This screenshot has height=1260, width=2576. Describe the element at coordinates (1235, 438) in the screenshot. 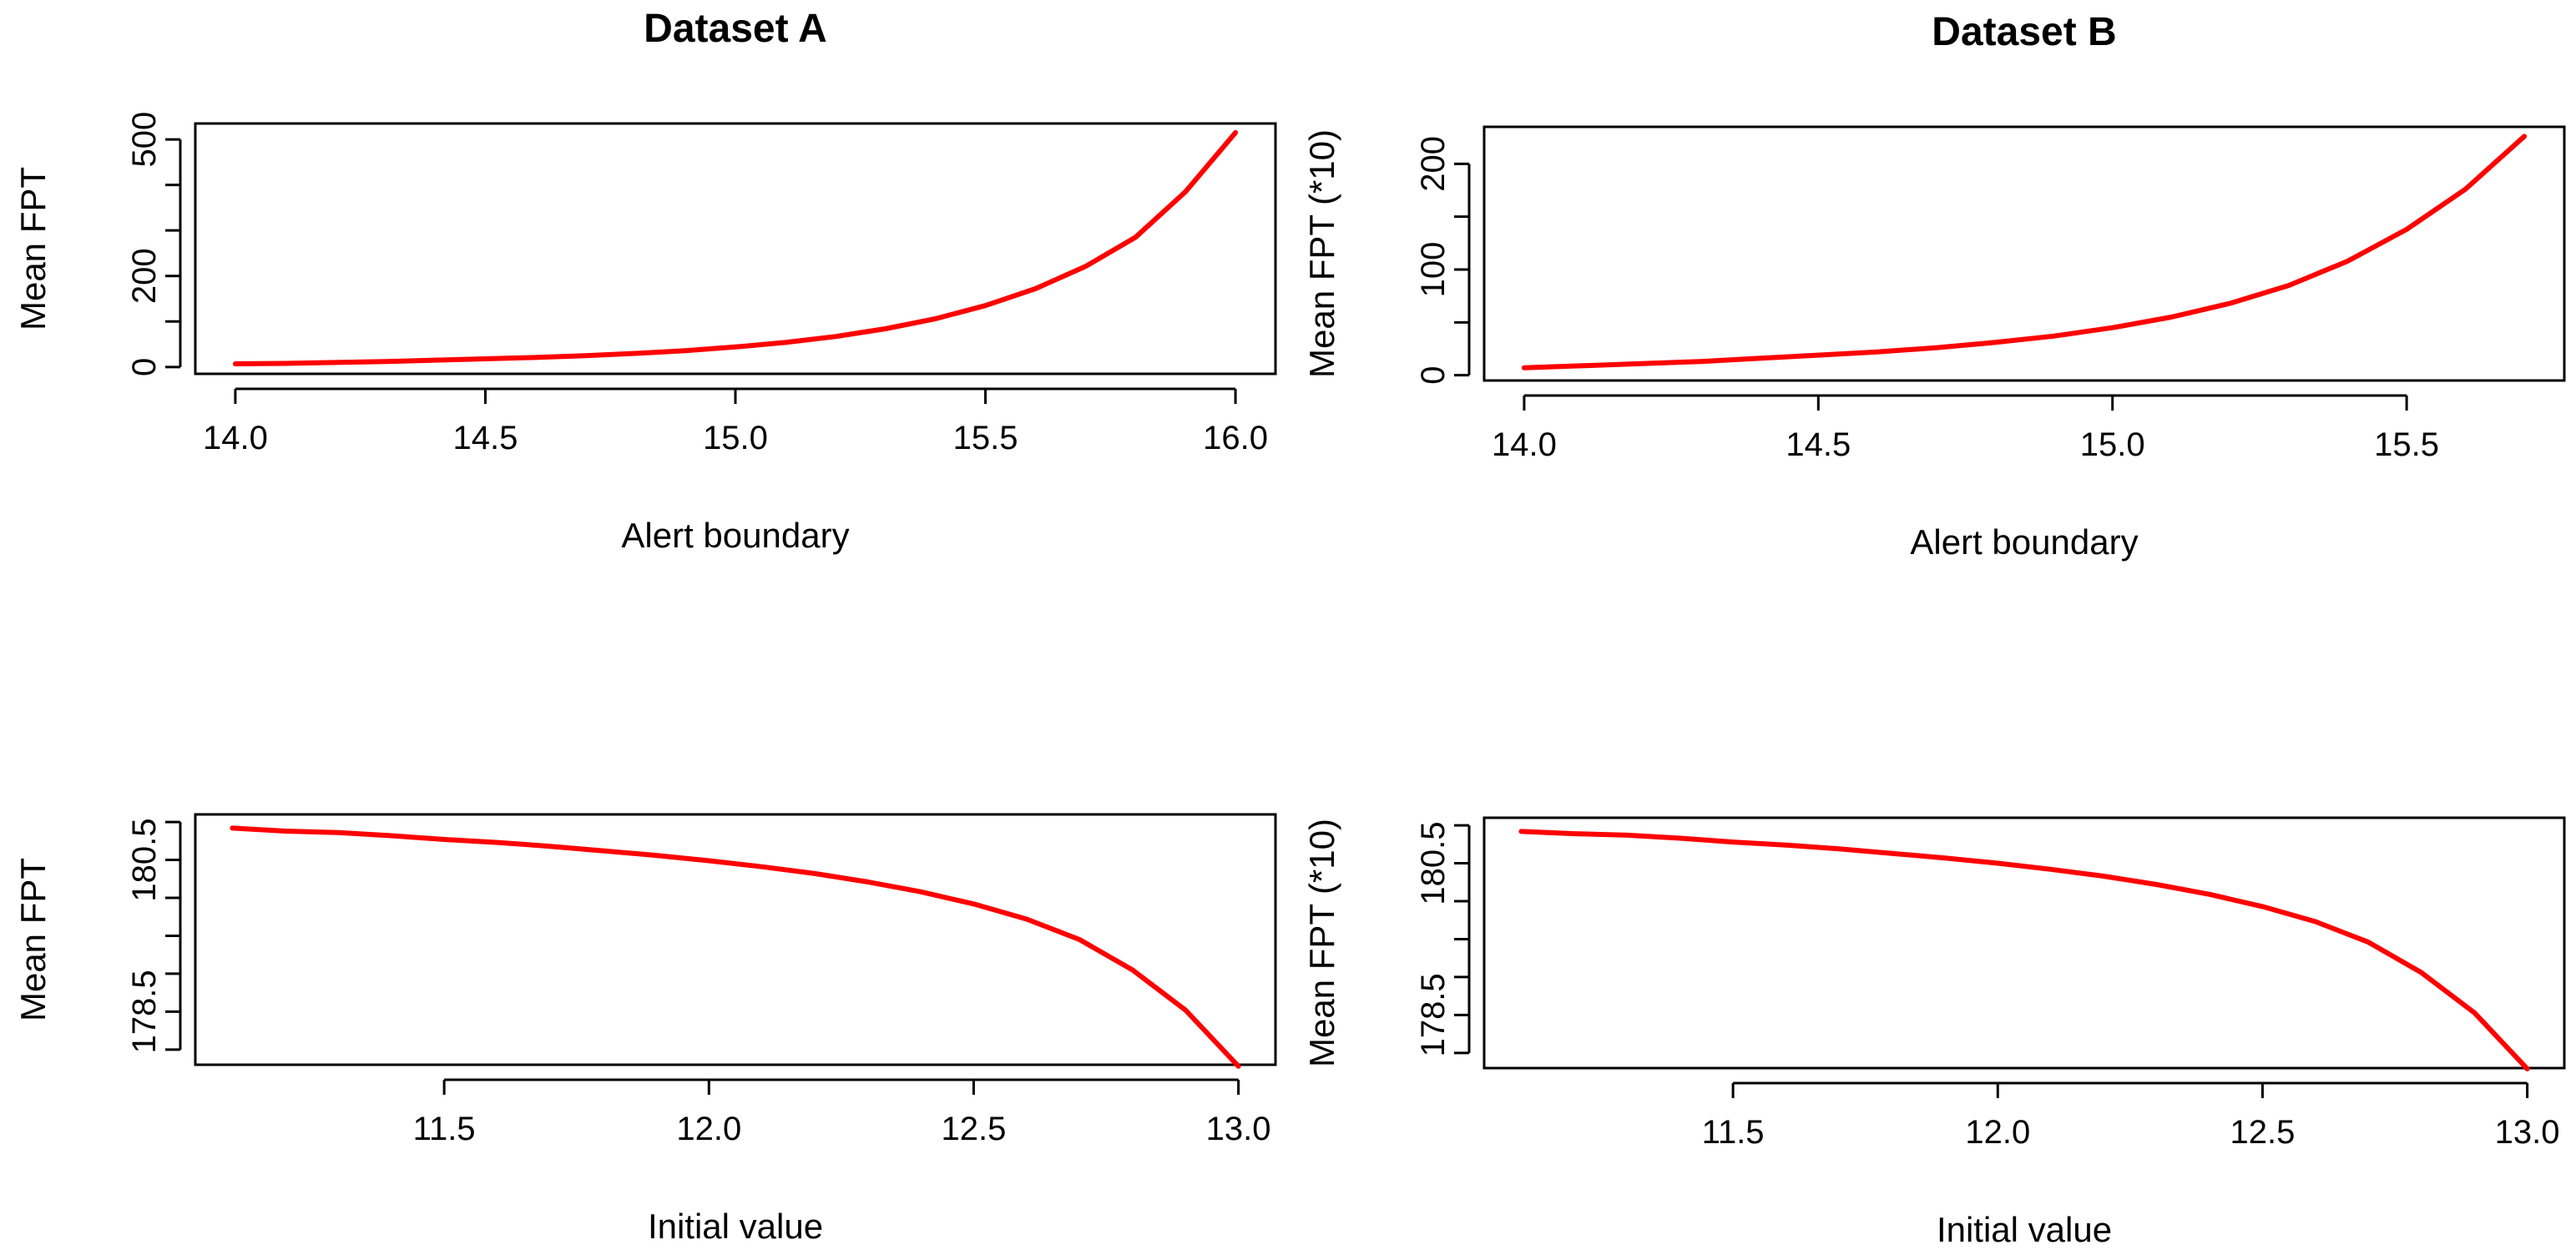

I see `x-tick-label: 16.0` at that location.